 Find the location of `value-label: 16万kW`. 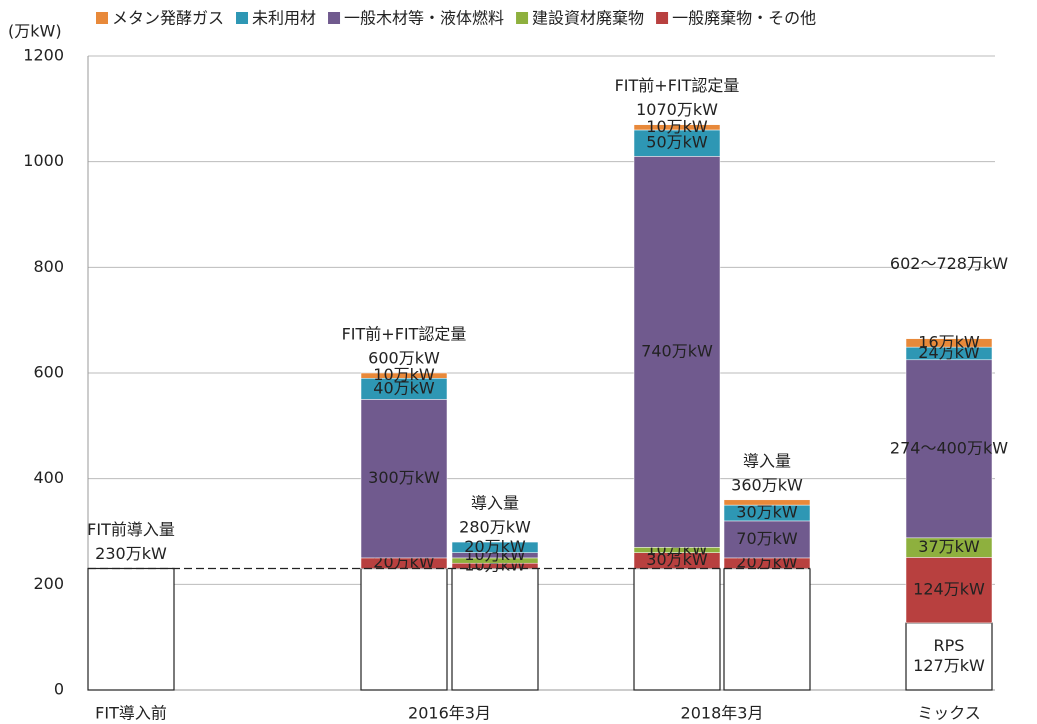

value-label: 16万kW is located at coordinates (949, 341).